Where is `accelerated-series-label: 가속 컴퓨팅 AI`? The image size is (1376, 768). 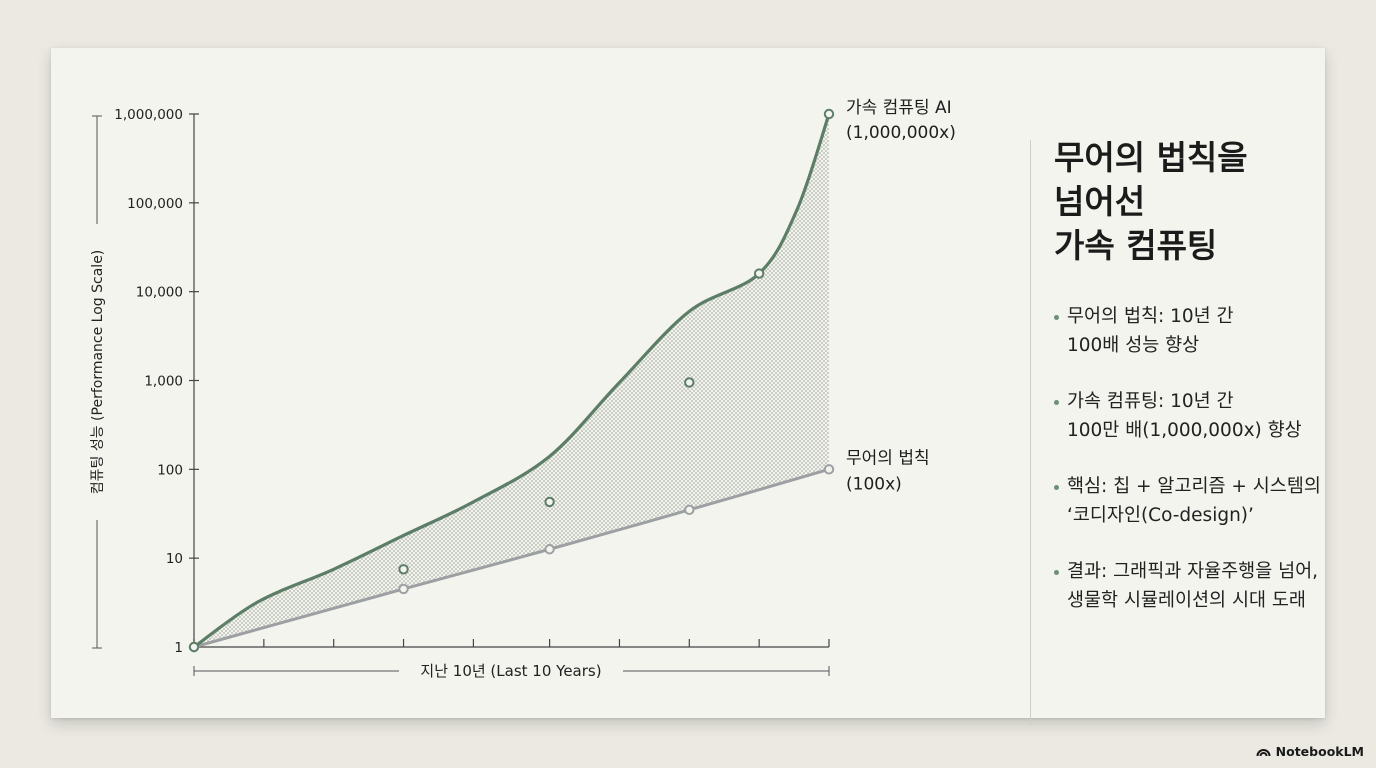
accelerated-series-label: 가속 컴퓨팅 AI is located at coordinates (899, 108).